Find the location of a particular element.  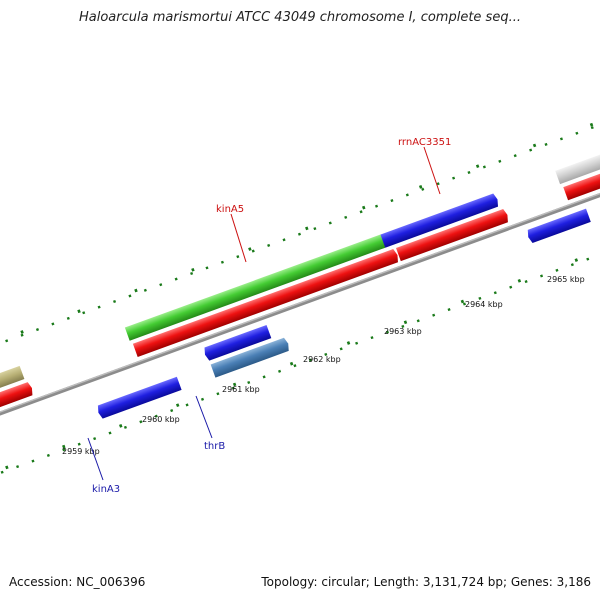

gene-kinA3 is located at coordinates (139, 398).